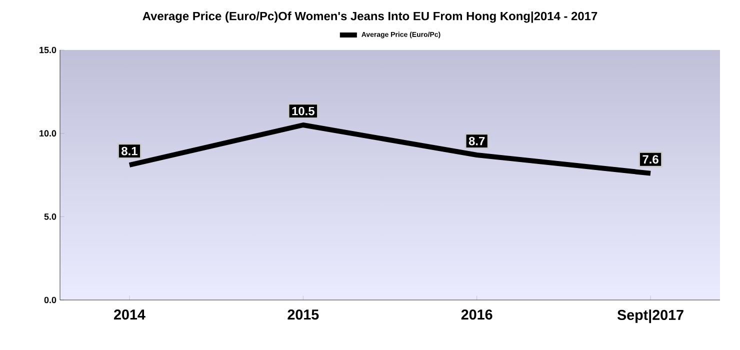 The height and width of the screenshot is (350, 740). I want to click on y-tick-label: 5.0, so click(50, 216).